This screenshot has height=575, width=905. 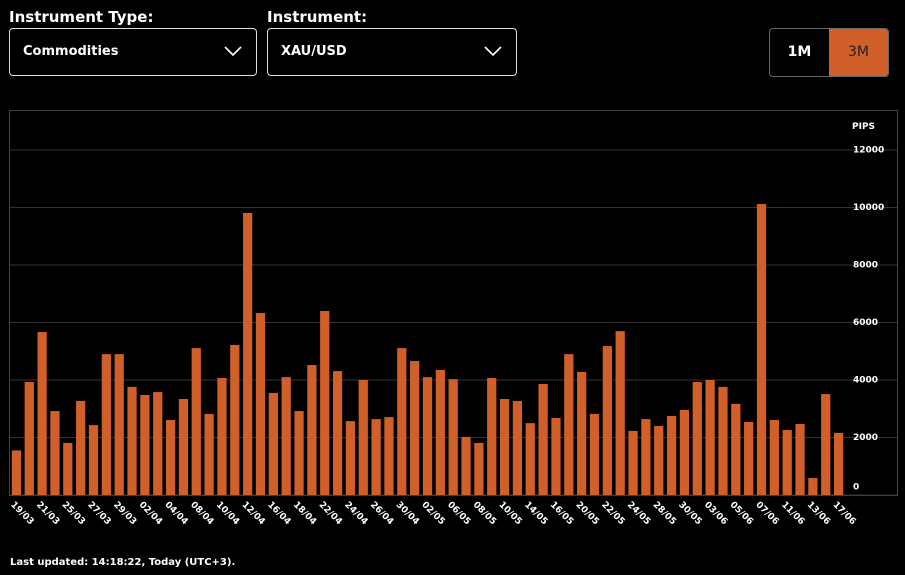 What do you see at coordinates (612, 513) in the screenshot?
I see `x-tick-label: 22/05` at bounding box center [612, 513].